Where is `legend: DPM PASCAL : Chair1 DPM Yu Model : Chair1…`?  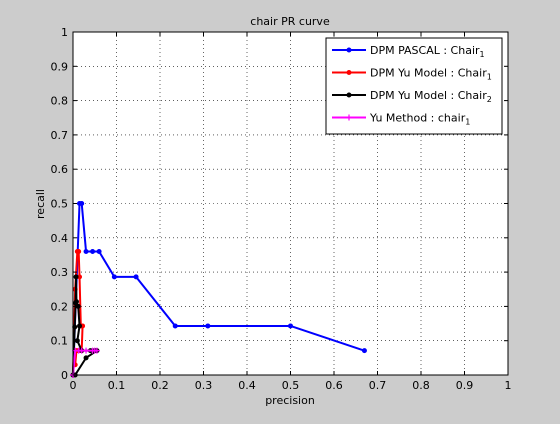 legend: DPM PASCAL : Chair1 DPM Yu Model : Chair1… is located at coordinates (414, 86).